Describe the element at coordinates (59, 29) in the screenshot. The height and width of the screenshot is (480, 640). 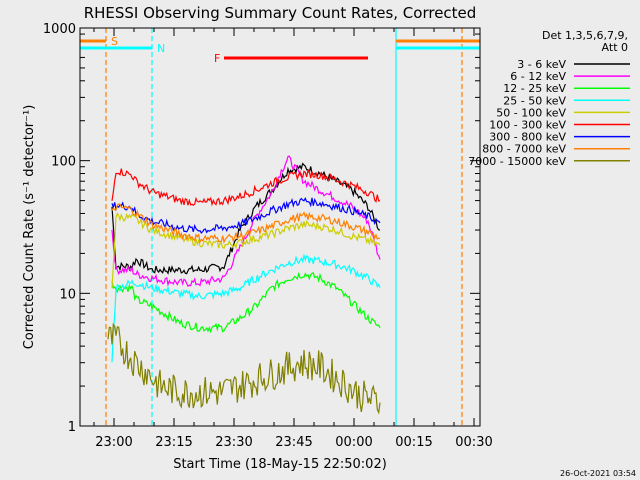
I see `y-tick-label: 1000` at that location.